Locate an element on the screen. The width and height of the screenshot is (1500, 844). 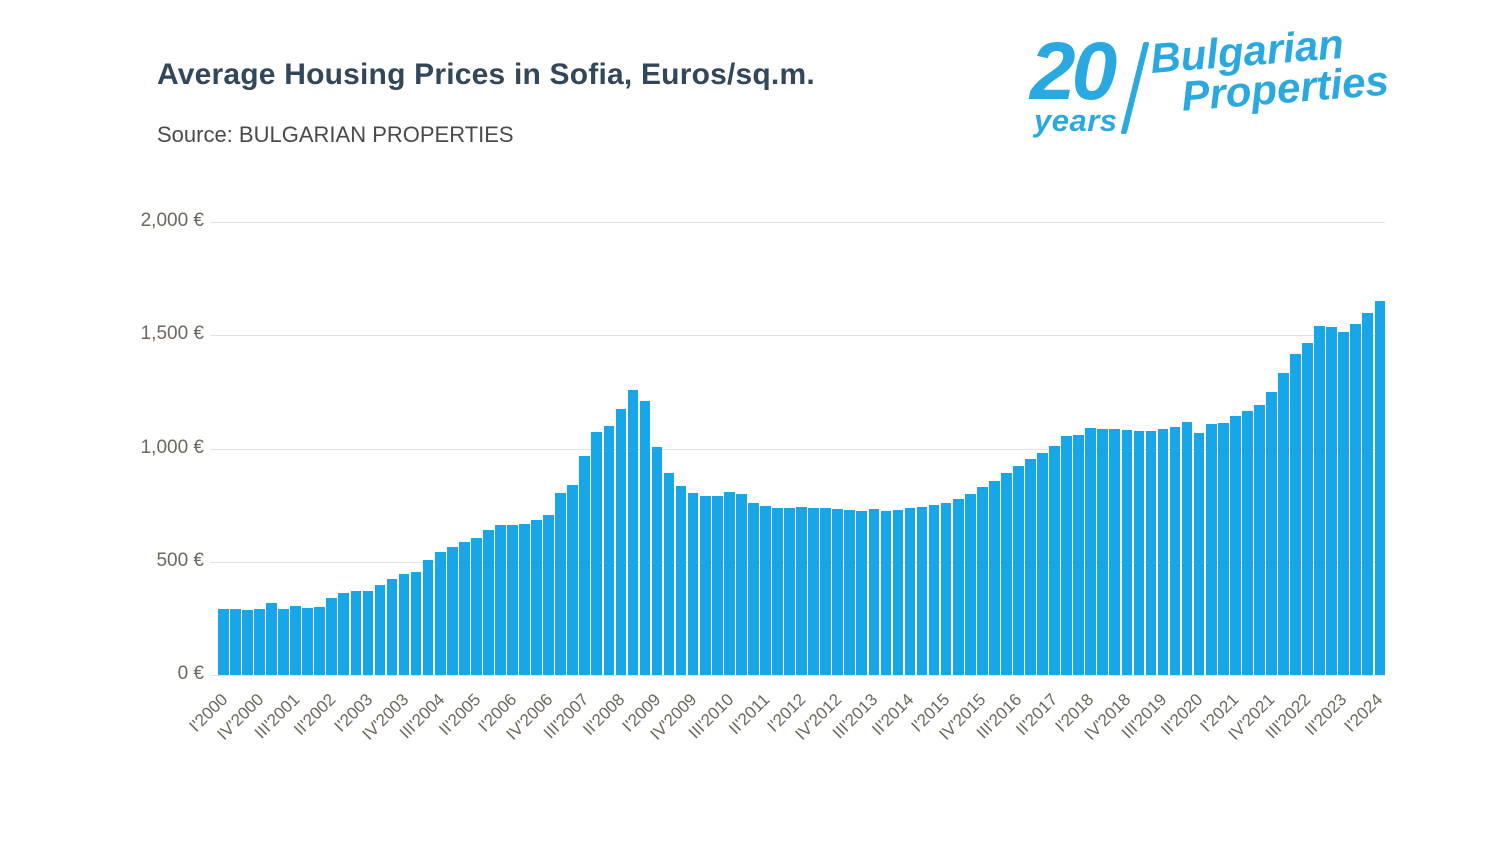
logo-years-label: years is located at coordinates (1076, 120).